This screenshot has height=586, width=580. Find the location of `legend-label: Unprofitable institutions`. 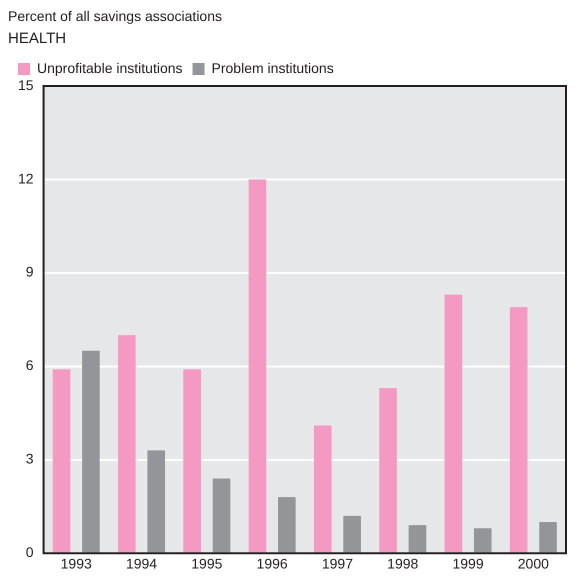

legend-label: Unprofitable institutions is located at coordinates (110, 68).